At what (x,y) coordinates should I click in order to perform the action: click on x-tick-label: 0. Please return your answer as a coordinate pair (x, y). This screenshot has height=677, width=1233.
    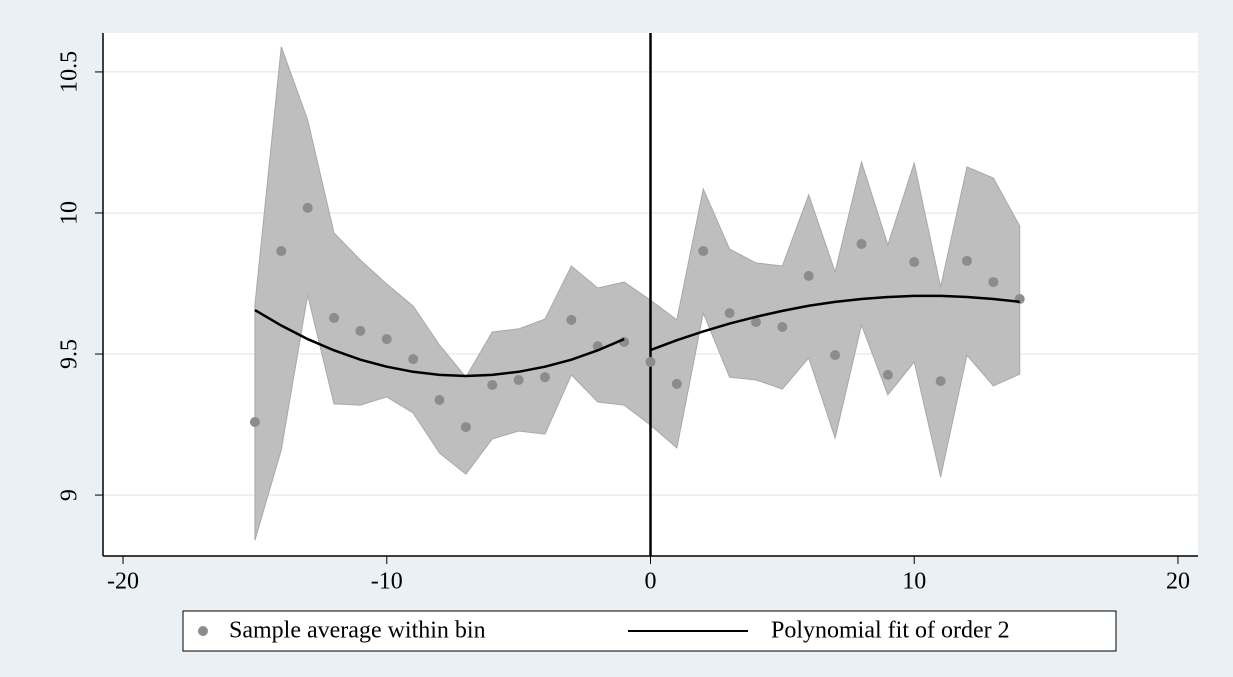
    Looking at the image, I should click on (651, 582).